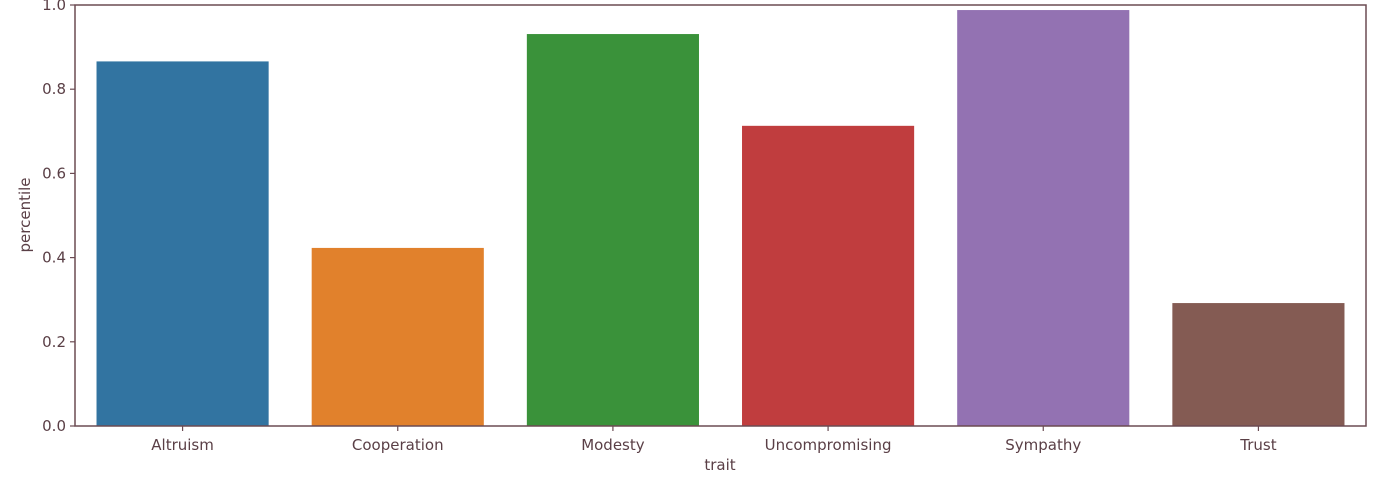 The image size is (1400, 479). I want to click on bar-sympathy, so click(1043, 218).